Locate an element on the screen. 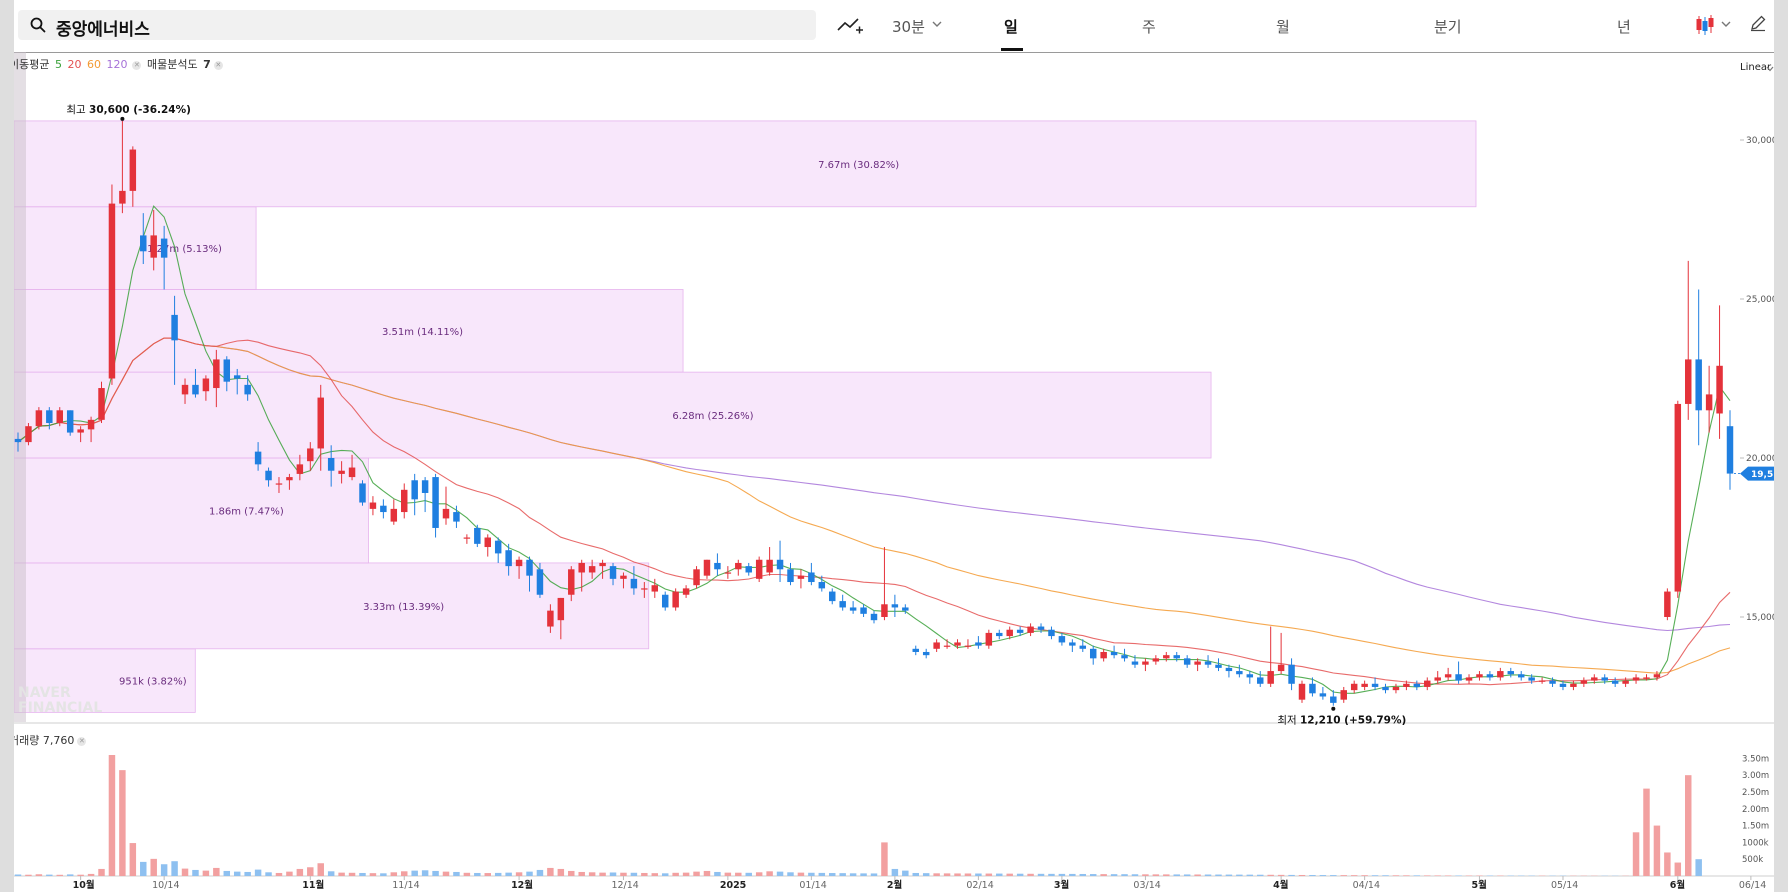 The width and height of the screenshot is (1788, 892). ma-5: 5 is located at coordinates (58, 64).